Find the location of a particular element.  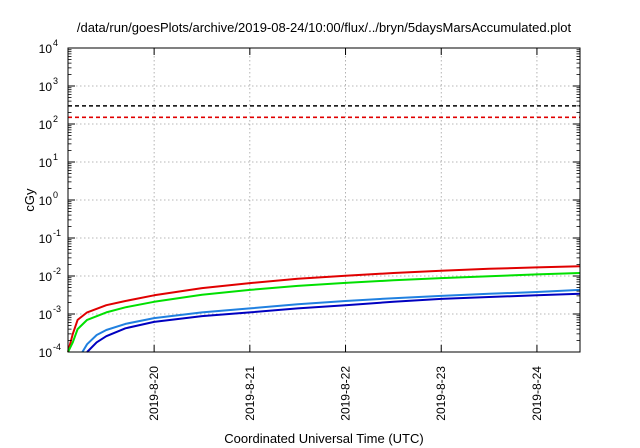

x-tick-label: 2019-8-22 is located at coordinates (346, 393).